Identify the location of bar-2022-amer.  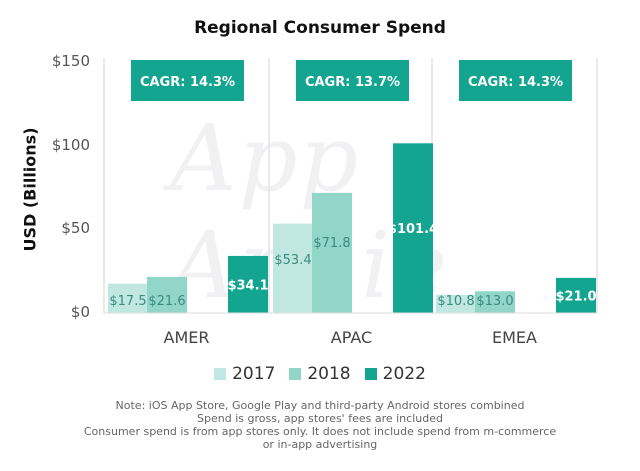
(248, 284).